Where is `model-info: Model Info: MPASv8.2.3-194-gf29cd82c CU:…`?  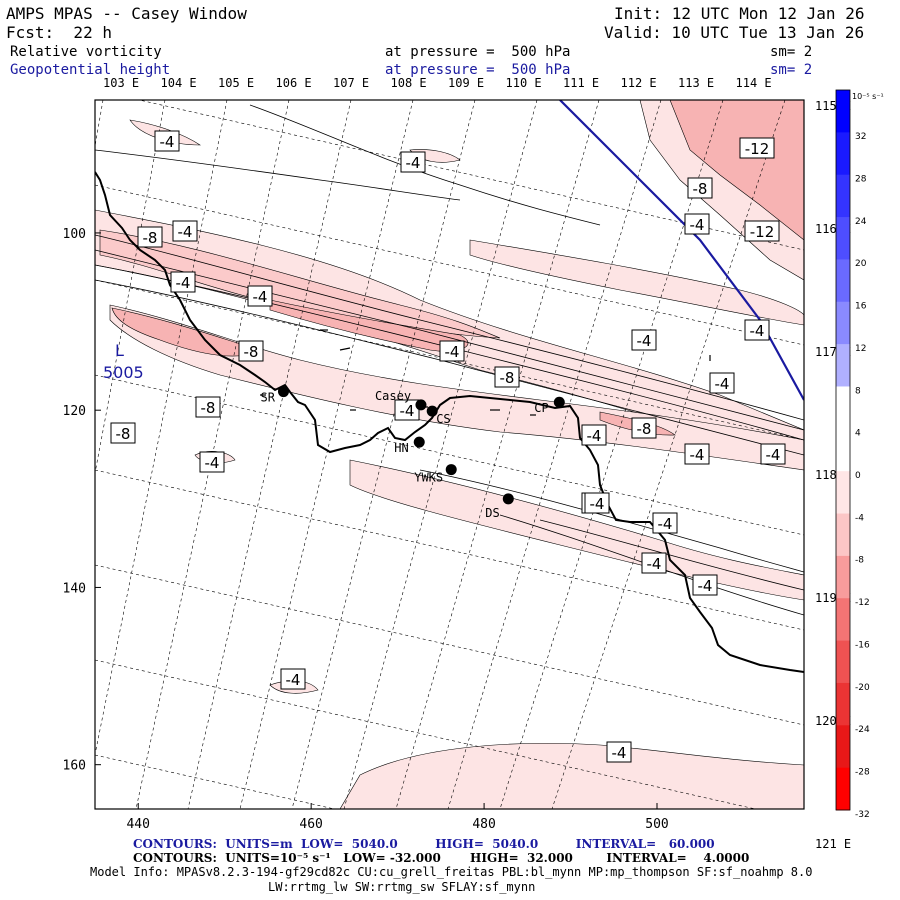 model-info: Model Info: MPASv8.2.3-194-gf29cd82c CU:… is located at coordinates (451, 872).